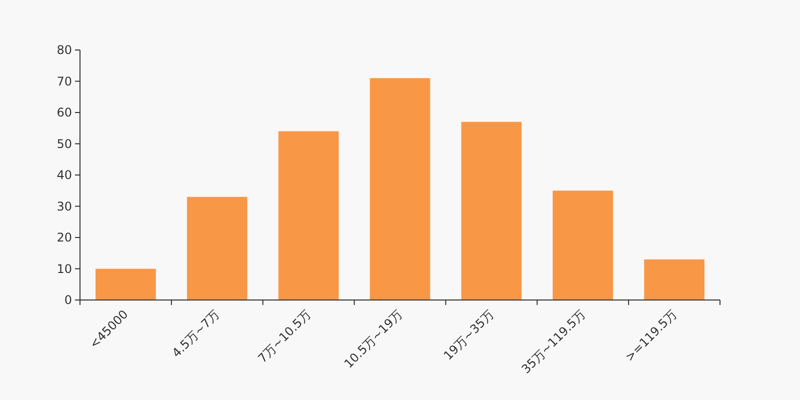 The image size is (800, 400). What do you see at coordinates (195, 333) in the screenshot?
I see `x-tick-label: 4.5万~7万` at bounding box center [195, 333].